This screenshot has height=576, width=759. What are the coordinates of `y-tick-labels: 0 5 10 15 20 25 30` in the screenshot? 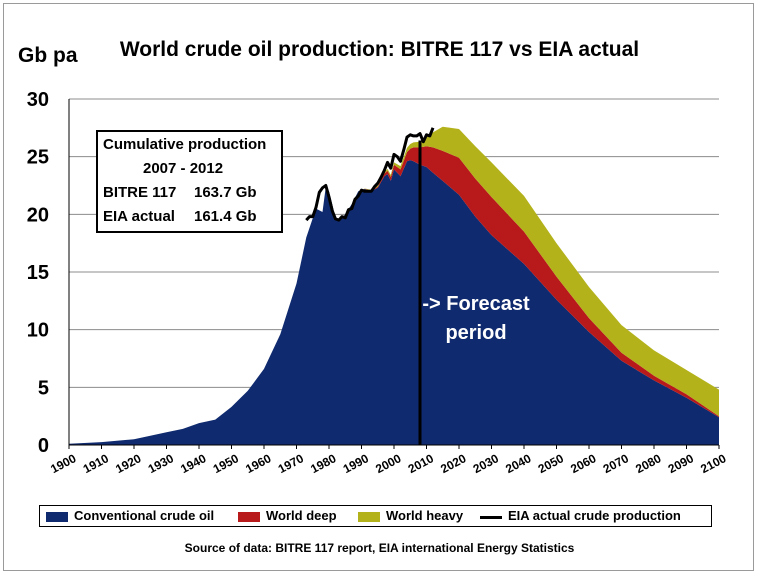 It's located at (38, 273).